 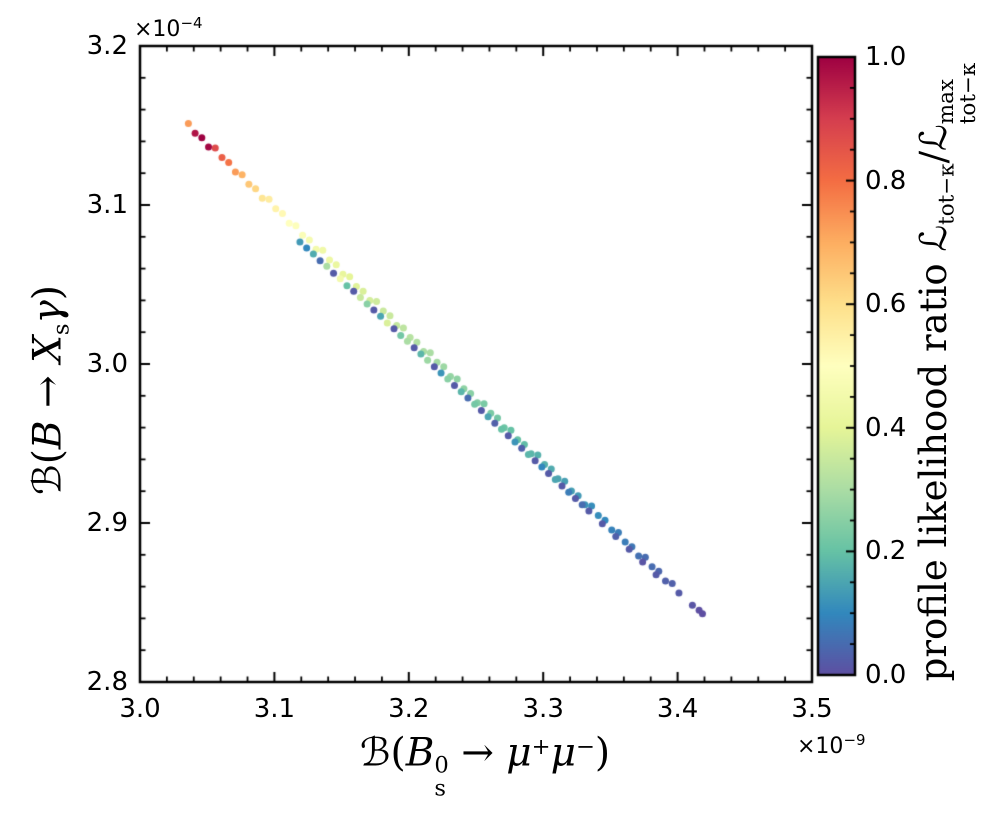 I want to click on y-tick-label: 3.1, so click(x=107, y=205).